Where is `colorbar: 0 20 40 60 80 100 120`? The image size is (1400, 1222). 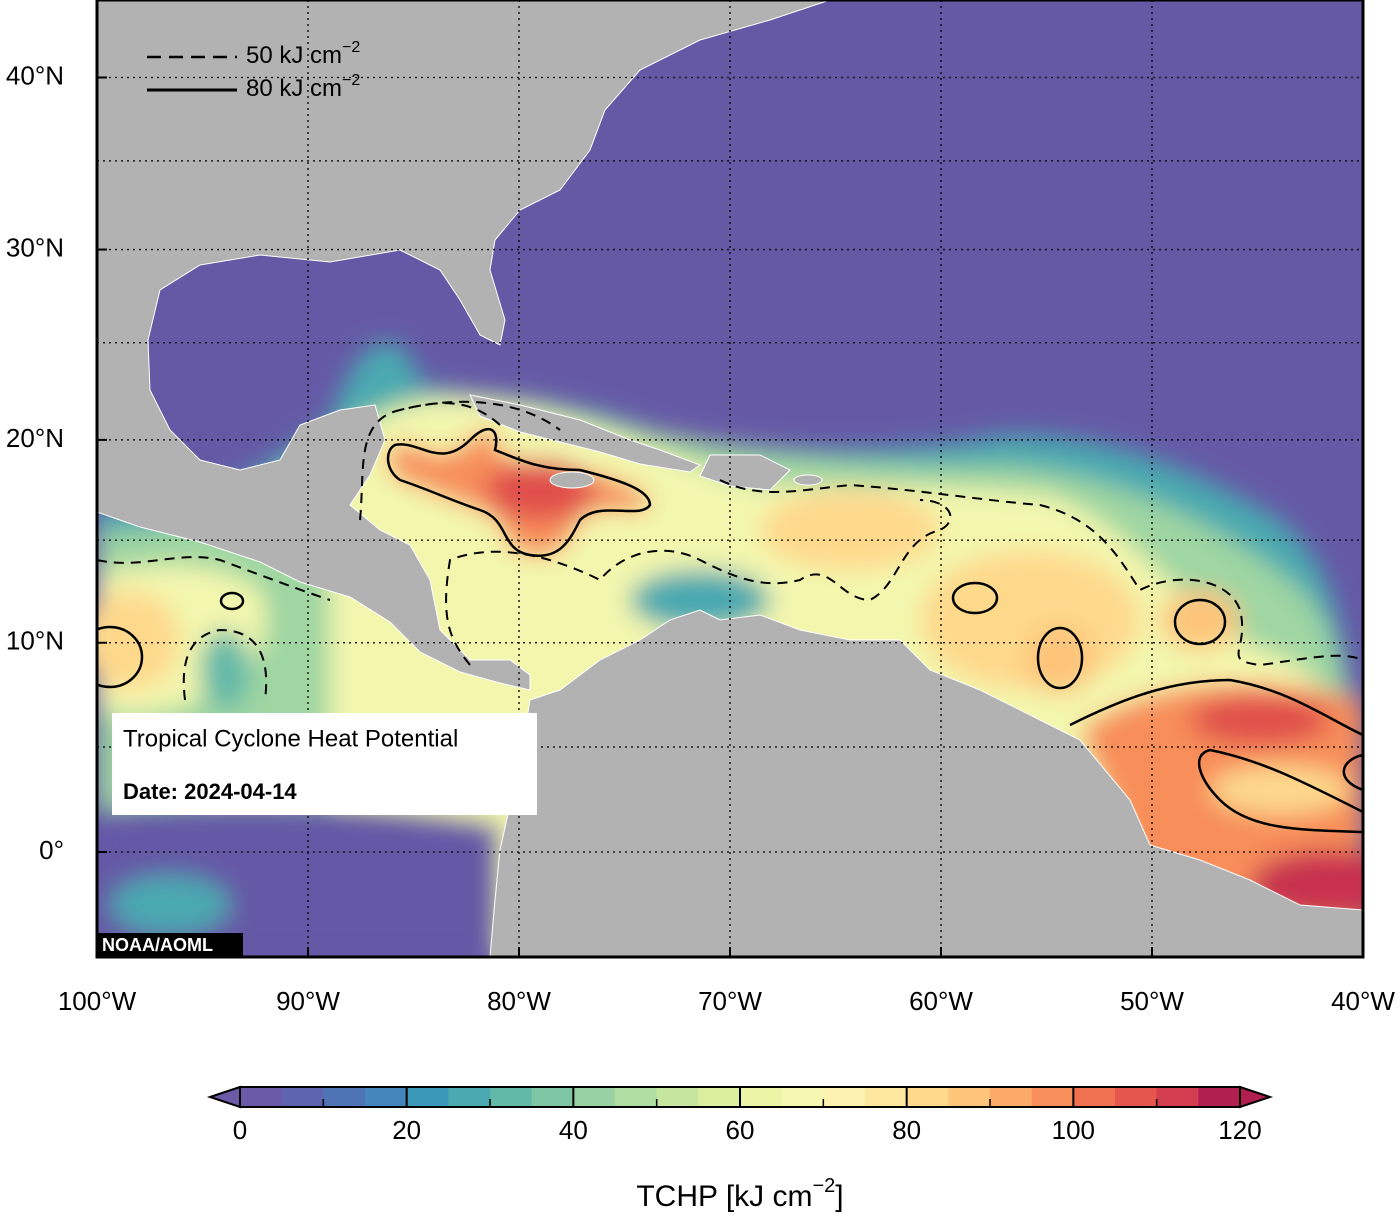 colorbar: 0 20 40 60 80 100 120 is located at coordinates (740, 1115).